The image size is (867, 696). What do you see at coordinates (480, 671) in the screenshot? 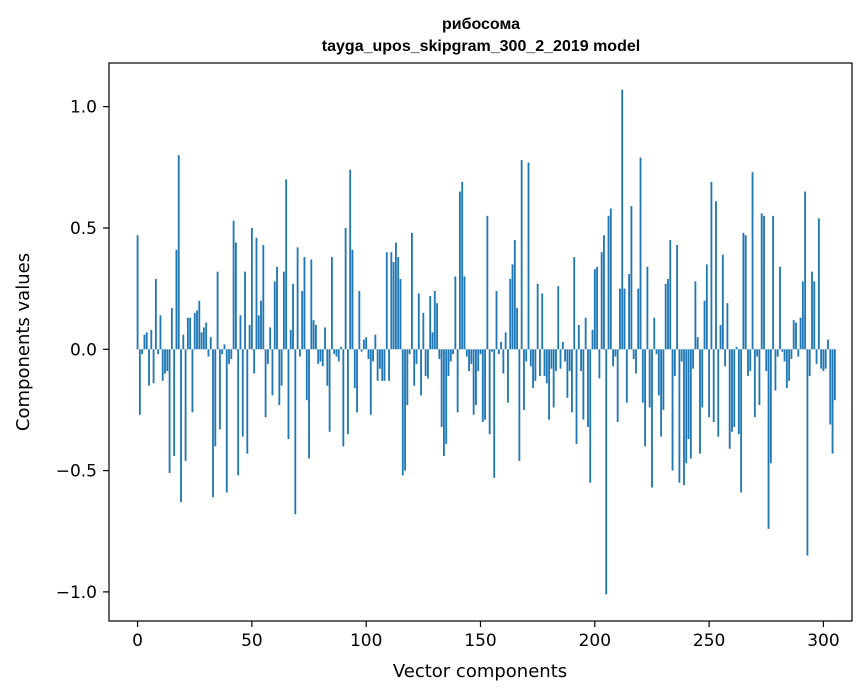
I see `x-axis-label: Vector components` at bounding box center [480, 671].